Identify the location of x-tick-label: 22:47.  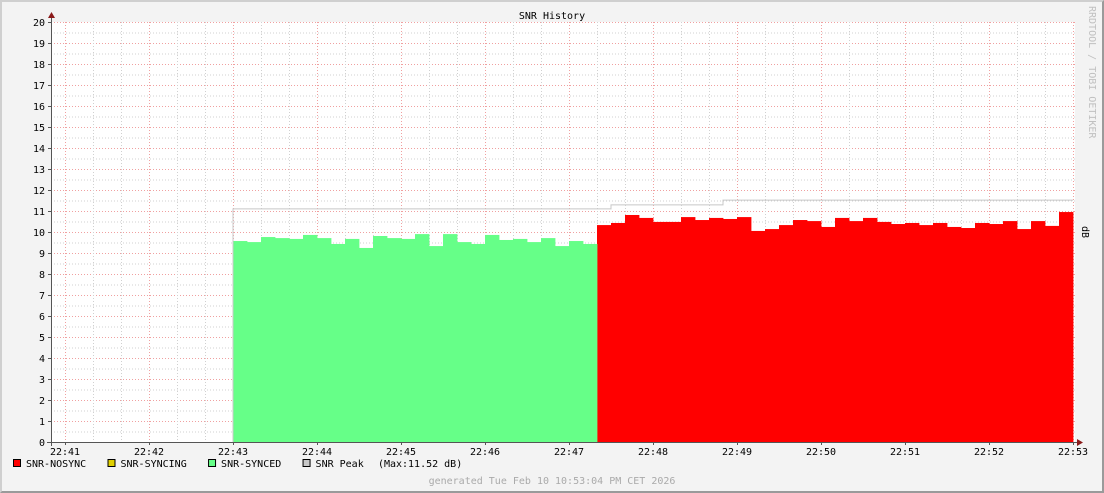
(569, 452).